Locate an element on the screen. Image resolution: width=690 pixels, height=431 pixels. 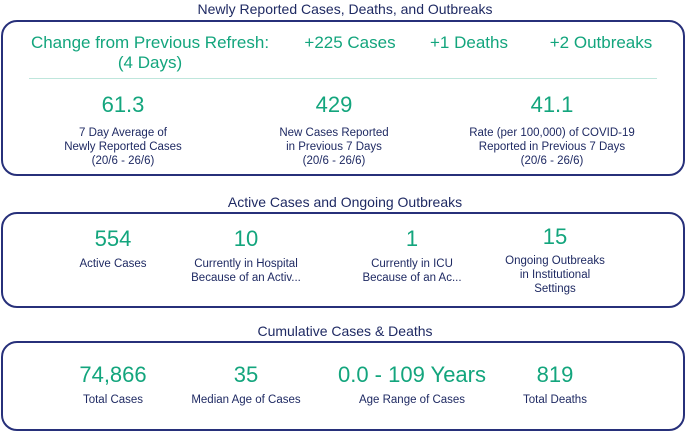
median-age-value: 35 is located at coordinates (246, 374).